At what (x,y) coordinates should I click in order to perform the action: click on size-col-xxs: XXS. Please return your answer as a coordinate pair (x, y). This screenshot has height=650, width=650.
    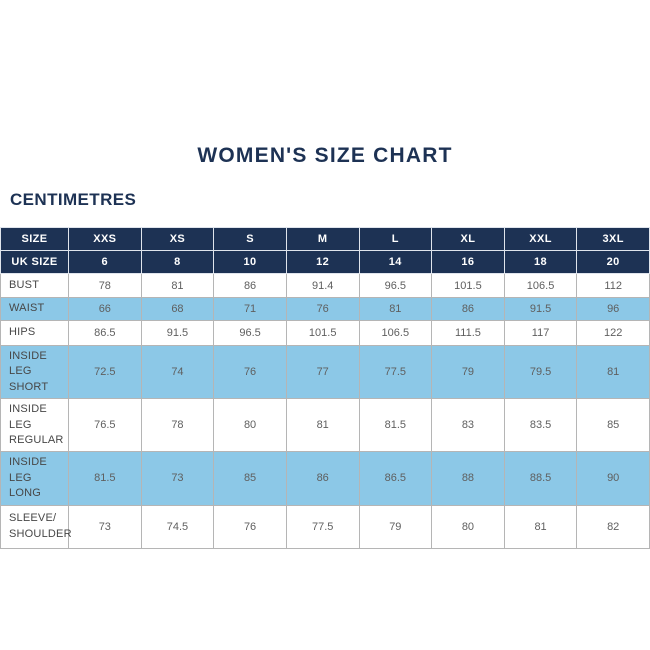
    Looking at the image, I should click on (105, 239).